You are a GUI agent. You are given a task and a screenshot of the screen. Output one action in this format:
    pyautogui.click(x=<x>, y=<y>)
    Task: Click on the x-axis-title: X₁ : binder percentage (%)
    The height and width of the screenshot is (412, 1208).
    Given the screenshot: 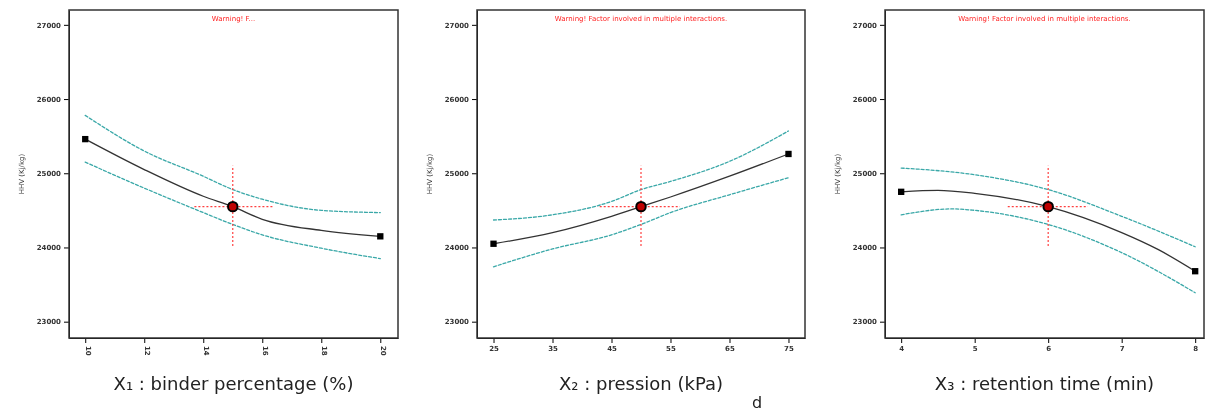 What is the action you would take?
    pyautogui.click(x=233, y=383)
    